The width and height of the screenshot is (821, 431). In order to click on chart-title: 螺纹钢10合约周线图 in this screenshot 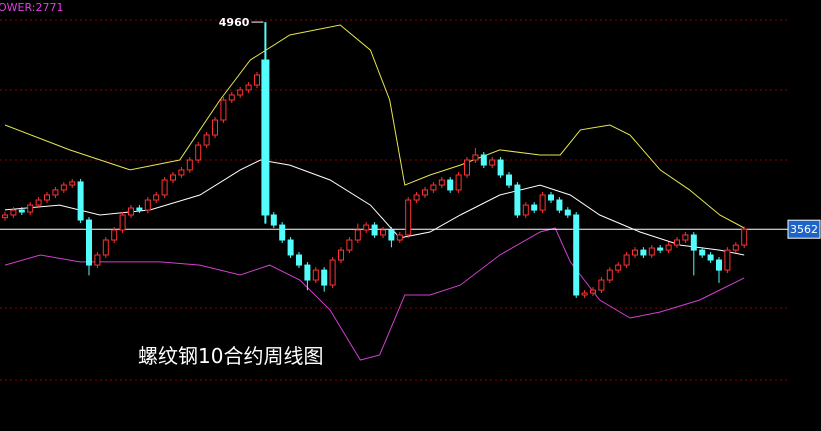, I will do `click(230, 356)`.